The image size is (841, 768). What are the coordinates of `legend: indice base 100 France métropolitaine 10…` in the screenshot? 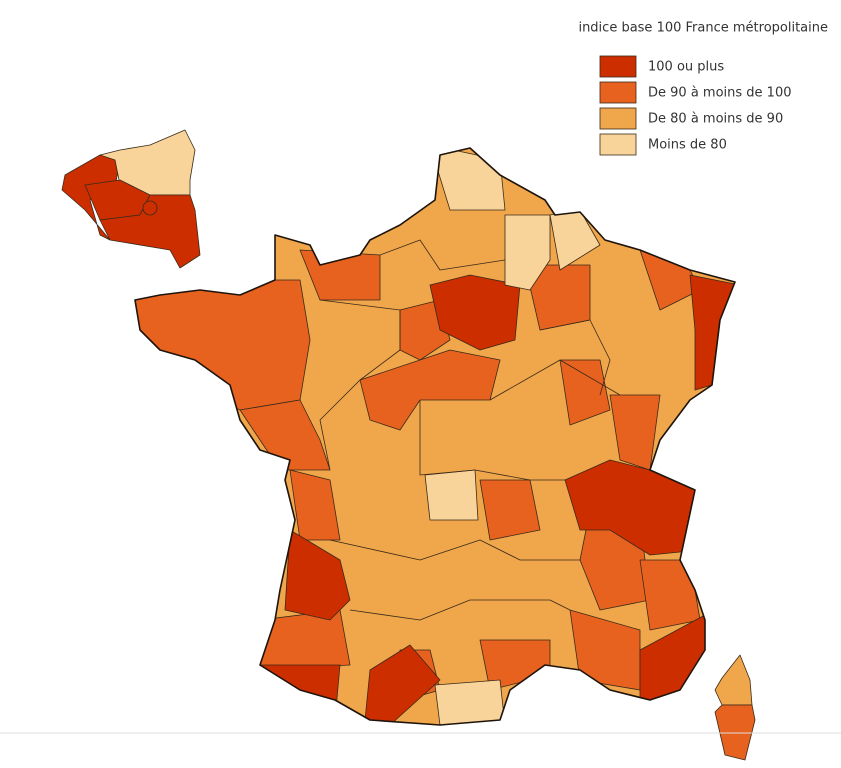 It's located at (703, 88).